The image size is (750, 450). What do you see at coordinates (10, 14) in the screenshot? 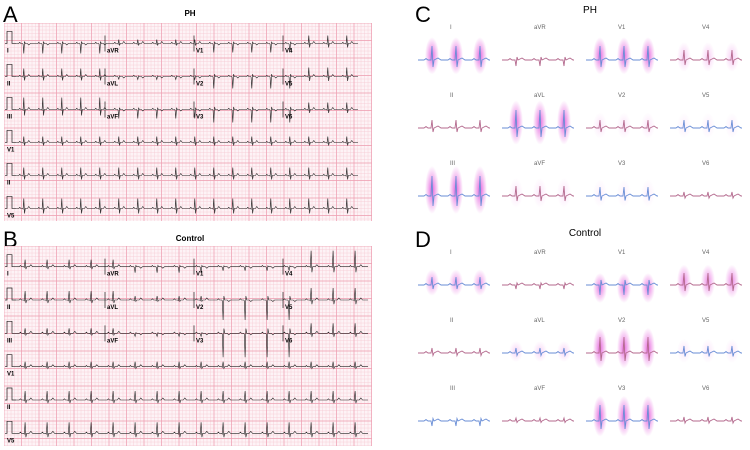
I see `panel-letter-a: A` at bounding box center [10, 14].